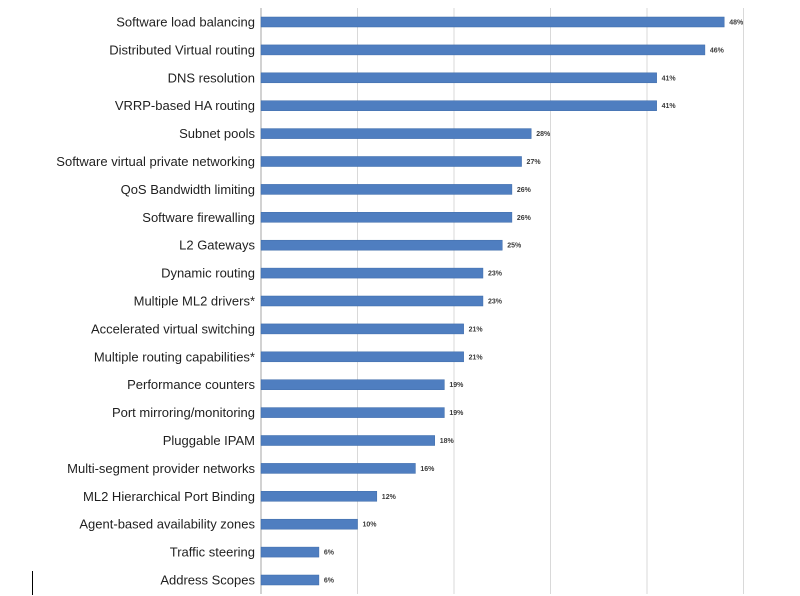 This screenshot has width=800, height=596. I want to click on data-label: 12%, so click(389, 497).